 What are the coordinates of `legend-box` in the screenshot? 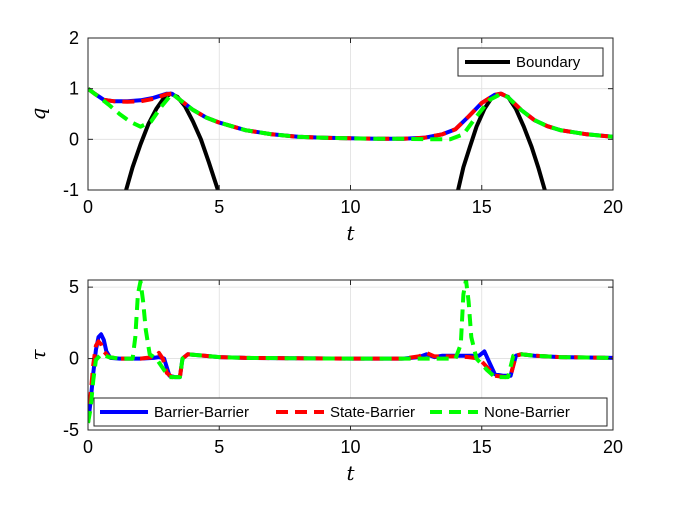 It's located at (350, 412).